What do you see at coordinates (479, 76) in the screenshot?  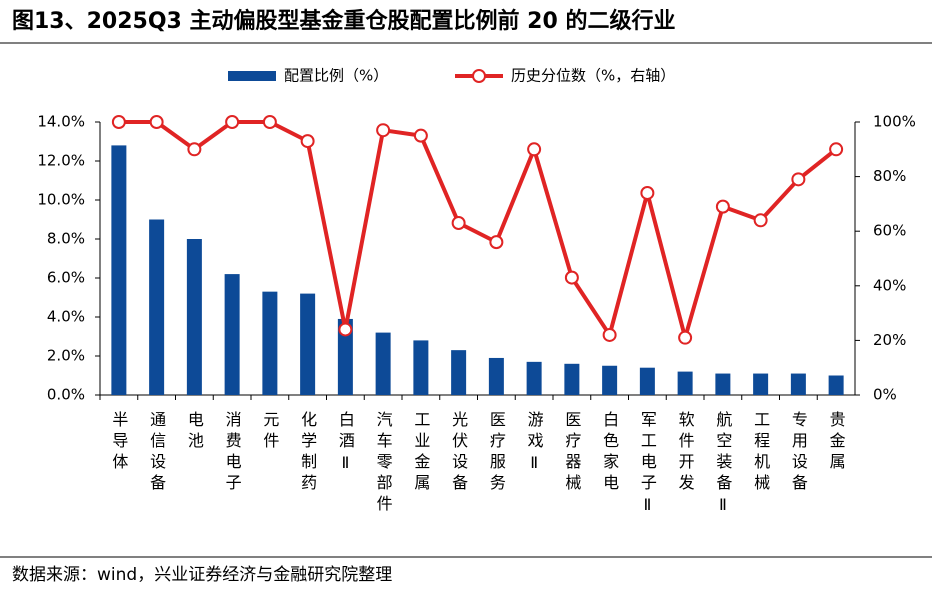 I see `legend-marker` at bounding box center [479, 76].